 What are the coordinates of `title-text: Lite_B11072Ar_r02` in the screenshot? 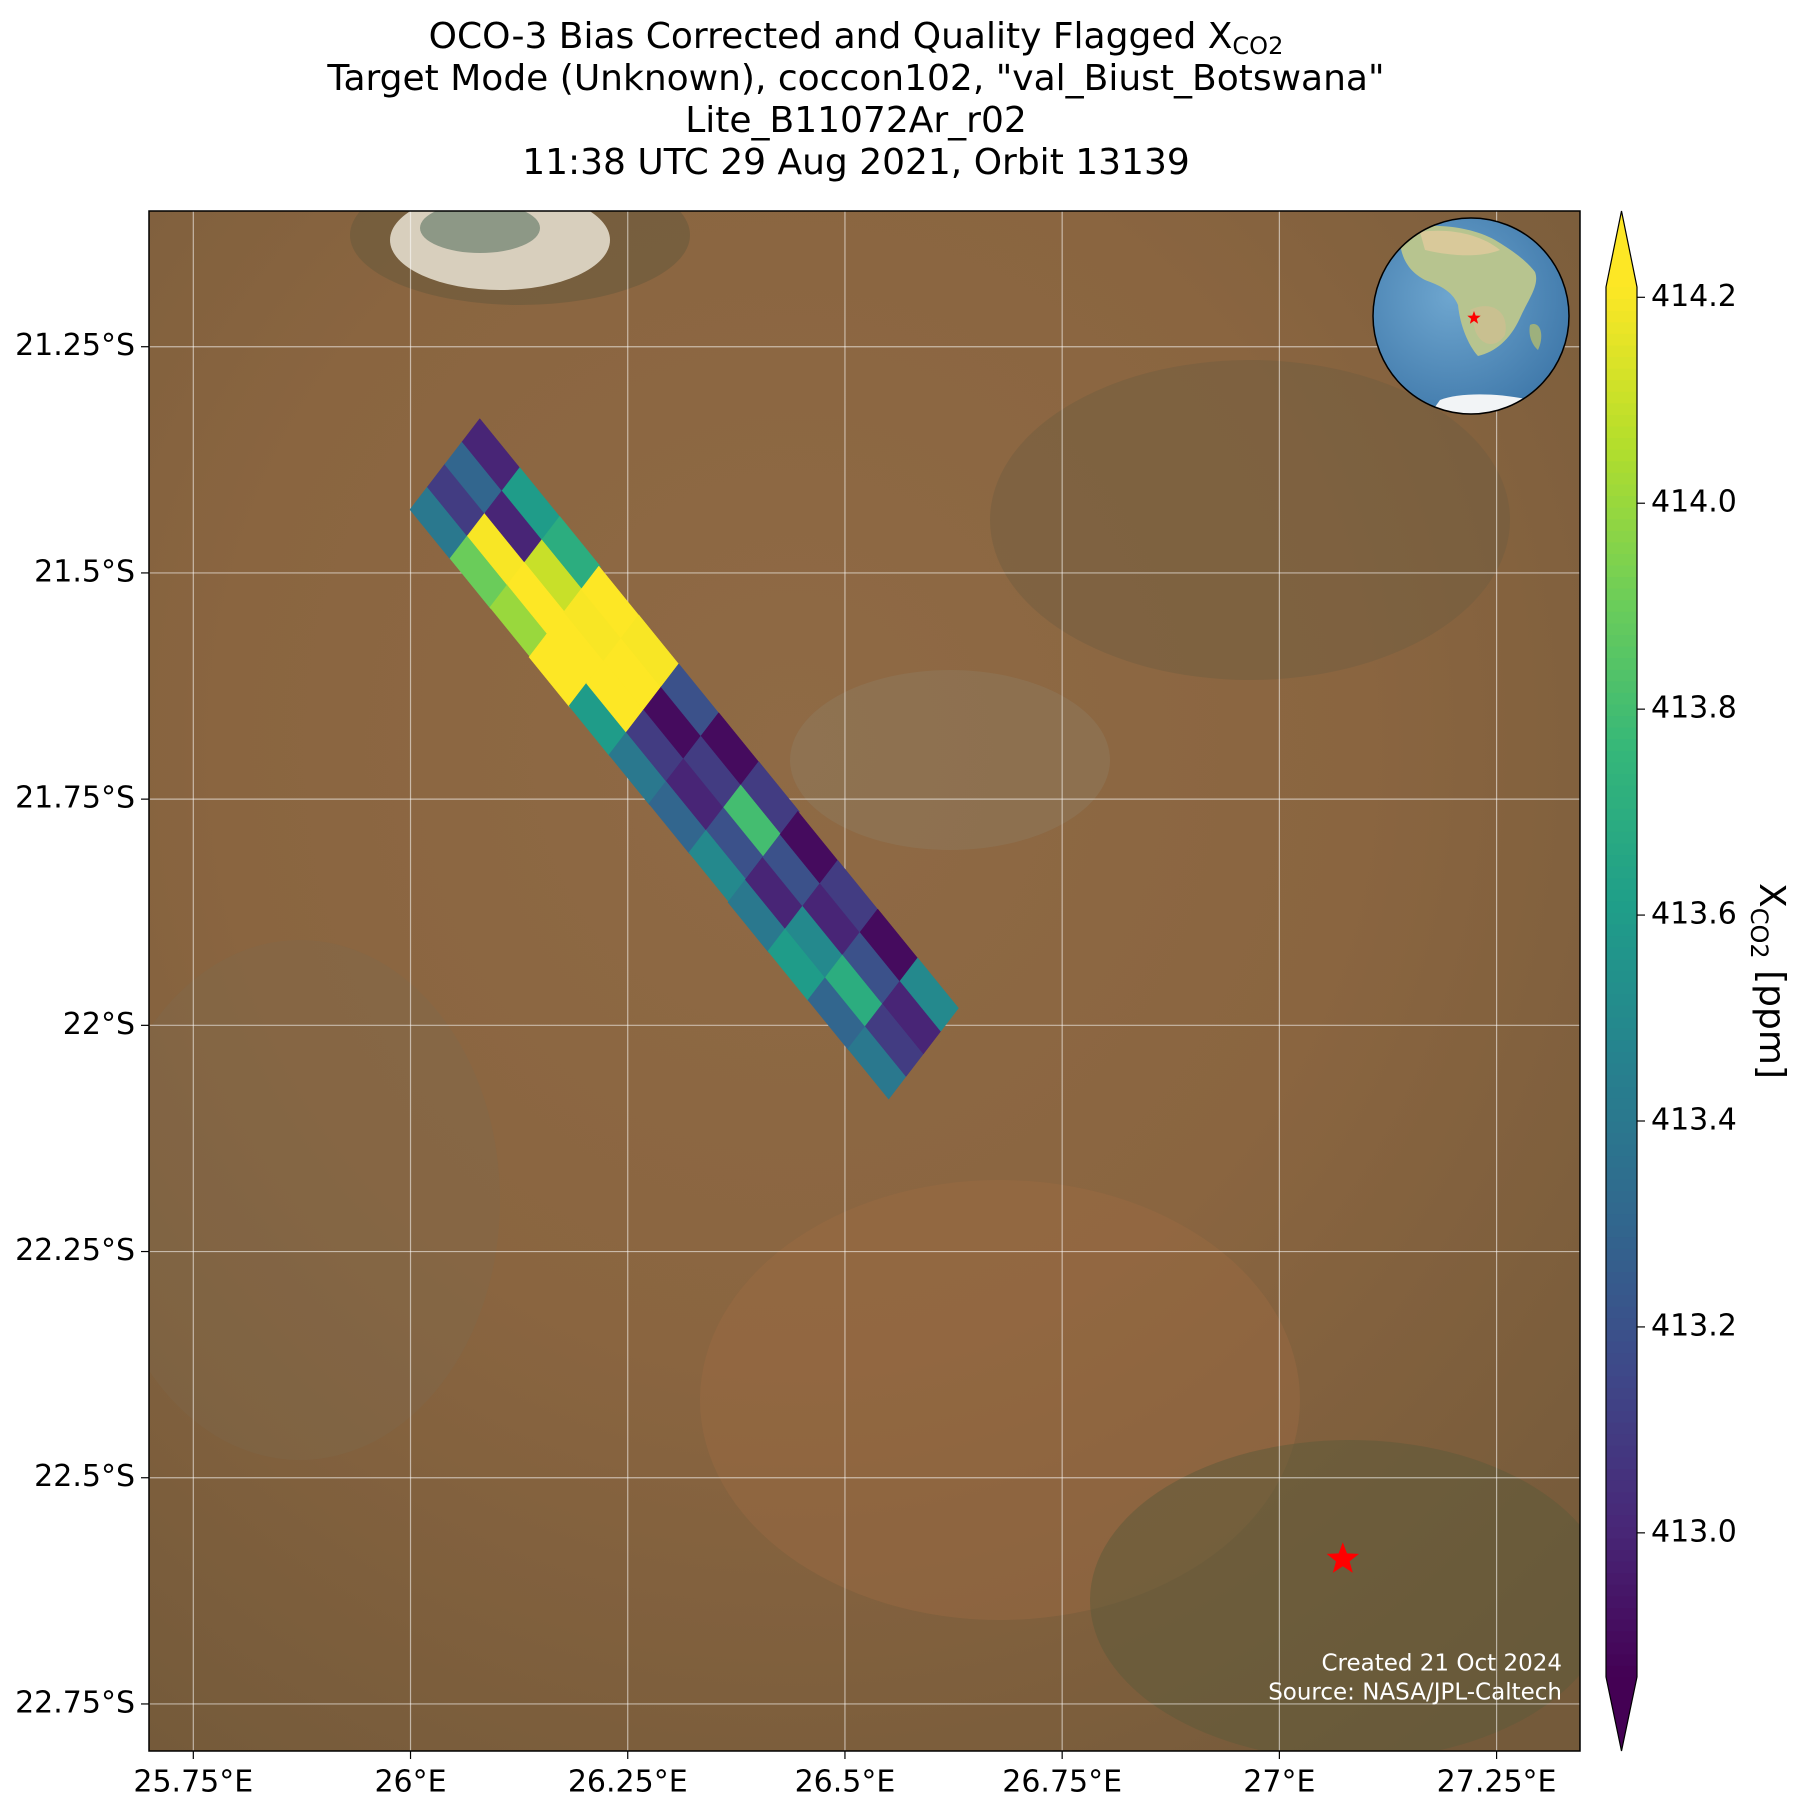 It's located at (856, 120).